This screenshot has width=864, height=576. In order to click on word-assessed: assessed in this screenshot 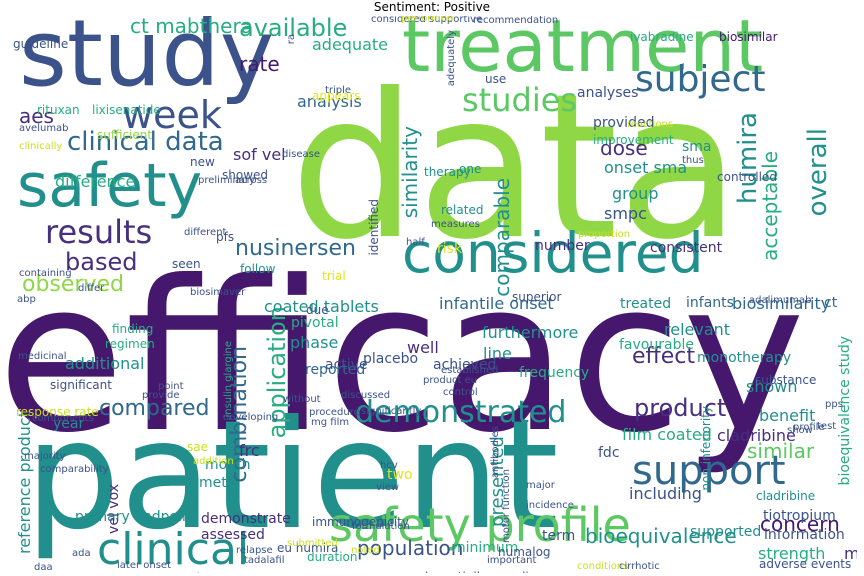, I will do `click(233, 535)`.